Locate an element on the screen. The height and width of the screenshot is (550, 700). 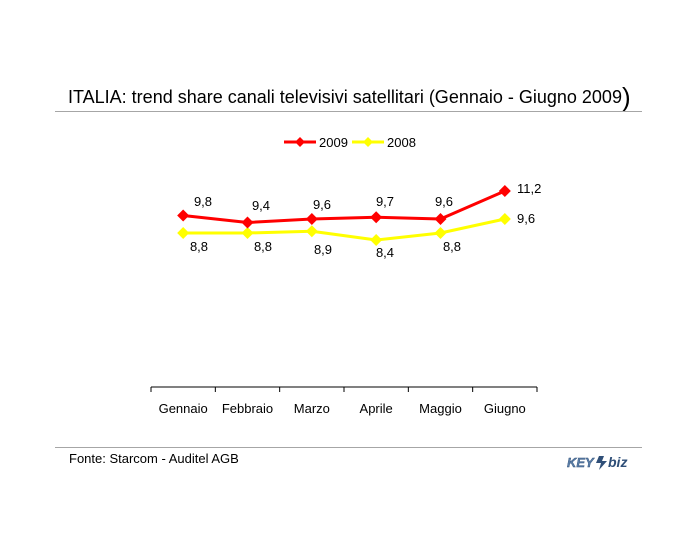
x-tick-label: Gennaio is located at coordinates (183, 408).